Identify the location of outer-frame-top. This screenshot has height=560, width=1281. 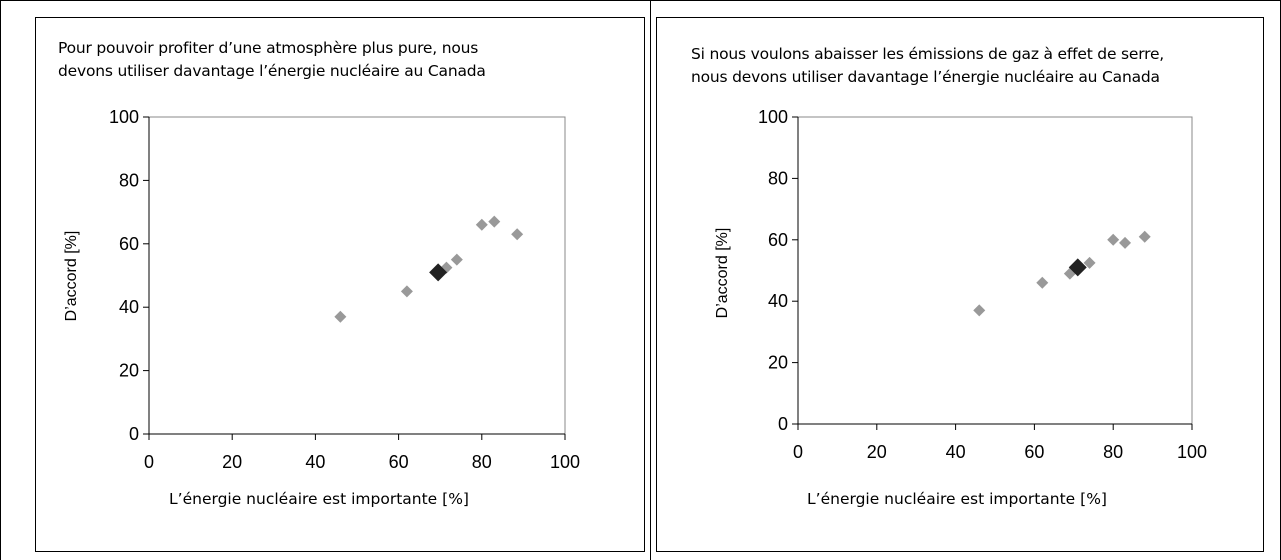
(640, 0).